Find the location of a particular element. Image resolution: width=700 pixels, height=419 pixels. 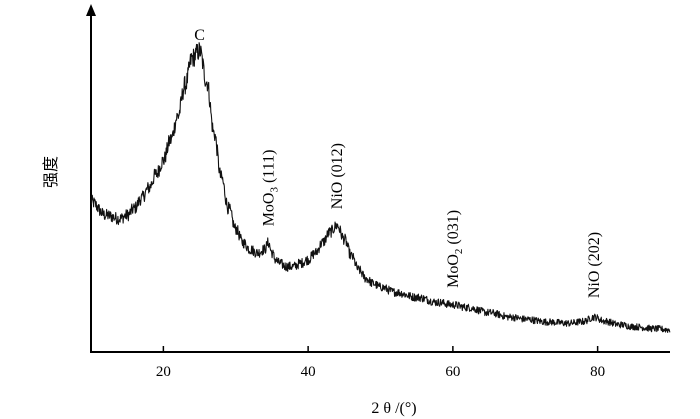

y-axis-title: 强度 is located at coordinates (51, 172).